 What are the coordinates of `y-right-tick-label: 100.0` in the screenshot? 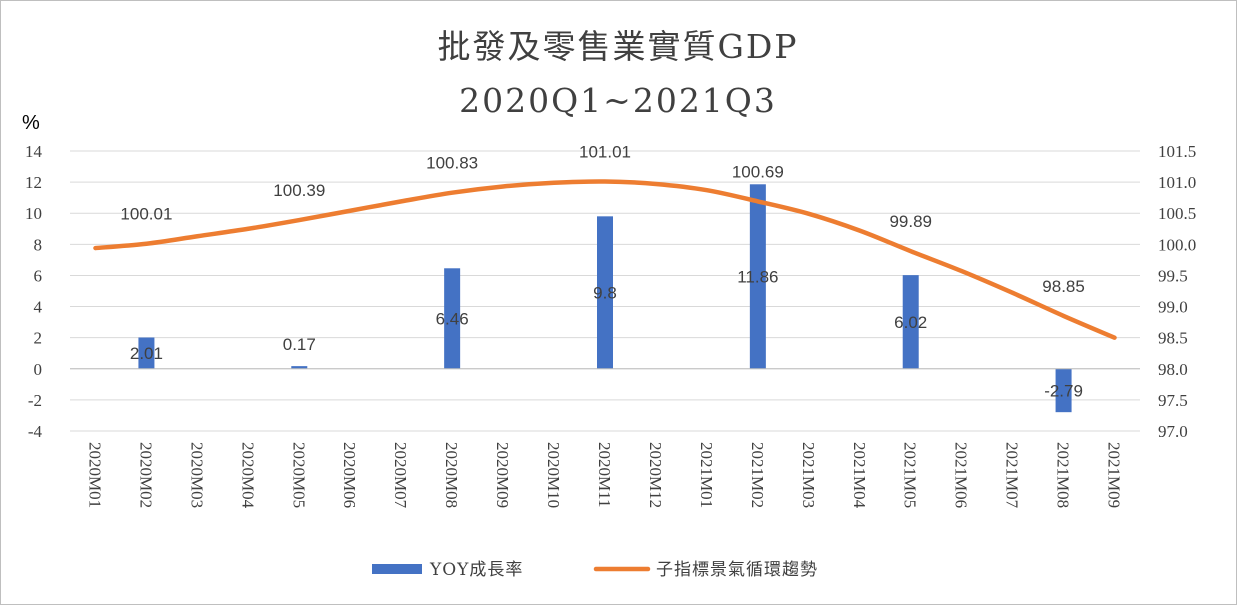 It's located at (1177, 244).